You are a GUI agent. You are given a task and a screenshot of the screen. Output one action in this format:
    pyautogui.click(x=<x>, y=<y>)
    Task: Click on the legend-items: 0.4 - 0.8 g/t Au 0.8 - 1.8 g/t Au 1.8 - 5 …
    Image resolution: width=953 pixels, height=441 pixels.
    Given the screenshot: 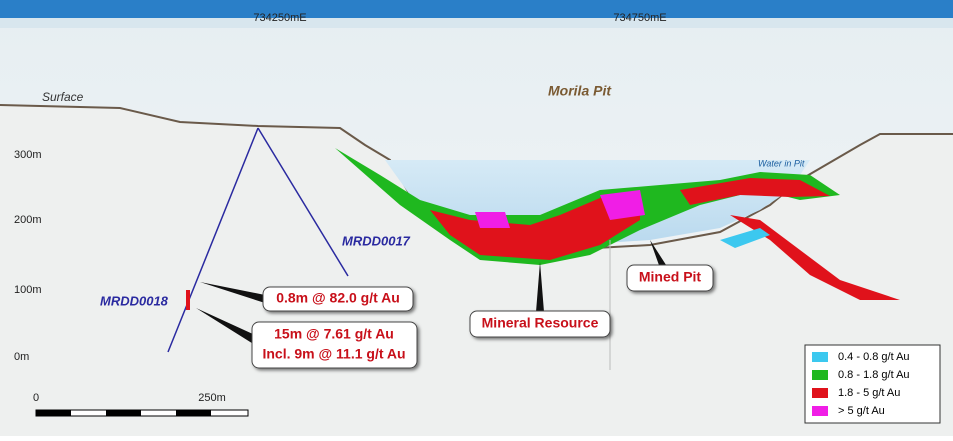 What is the action you would take?
    pyautogui.click(x=861, y=384)
    